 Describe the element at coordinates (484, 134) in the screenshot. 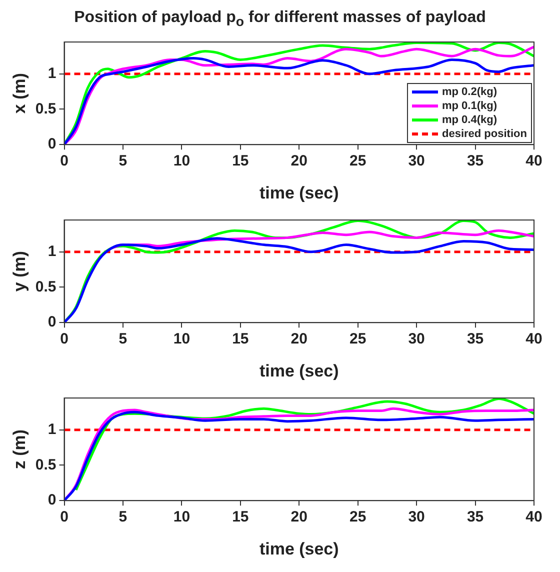

I see `legend-label: desired position` at that location.